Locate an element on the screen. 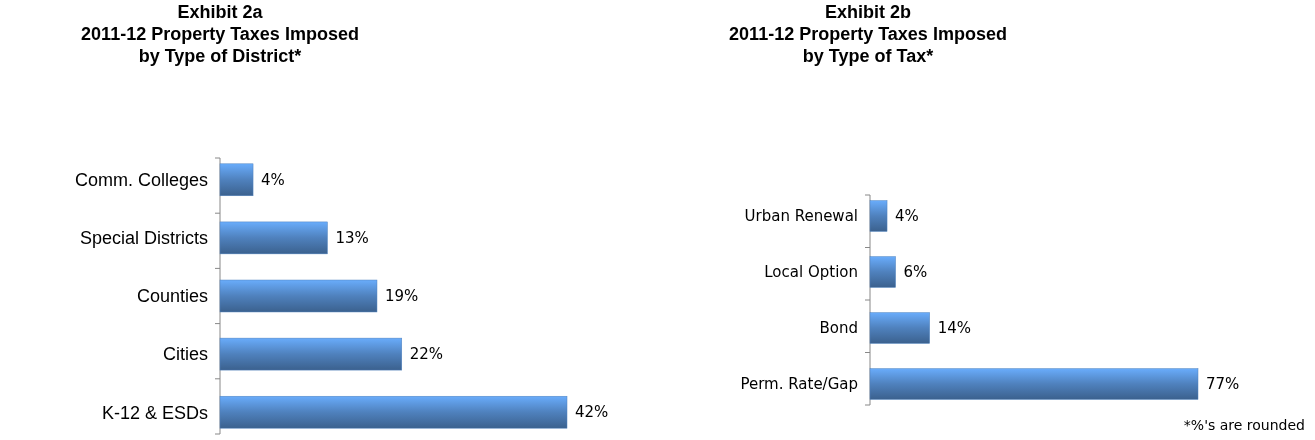 This screenshot has height=440, width=1315. data-label: 22% is located at coordinates (426, 354).